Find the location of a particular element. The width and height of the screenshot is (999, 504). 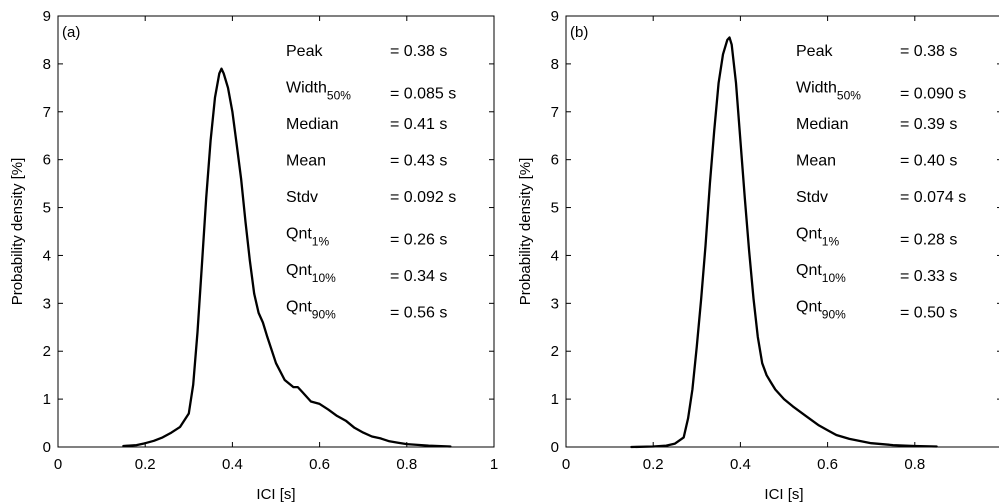

stat-value: = 0.092 s is located at coordinates (423, 197).